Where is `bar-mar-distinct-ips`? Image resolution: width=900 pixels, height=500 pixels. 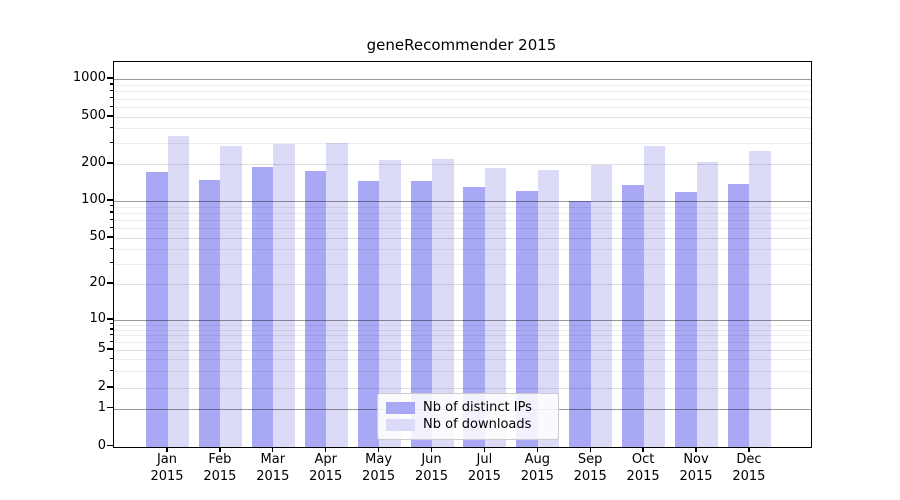
bar-mar-distinct-ips is located at coordinates (262, 307).